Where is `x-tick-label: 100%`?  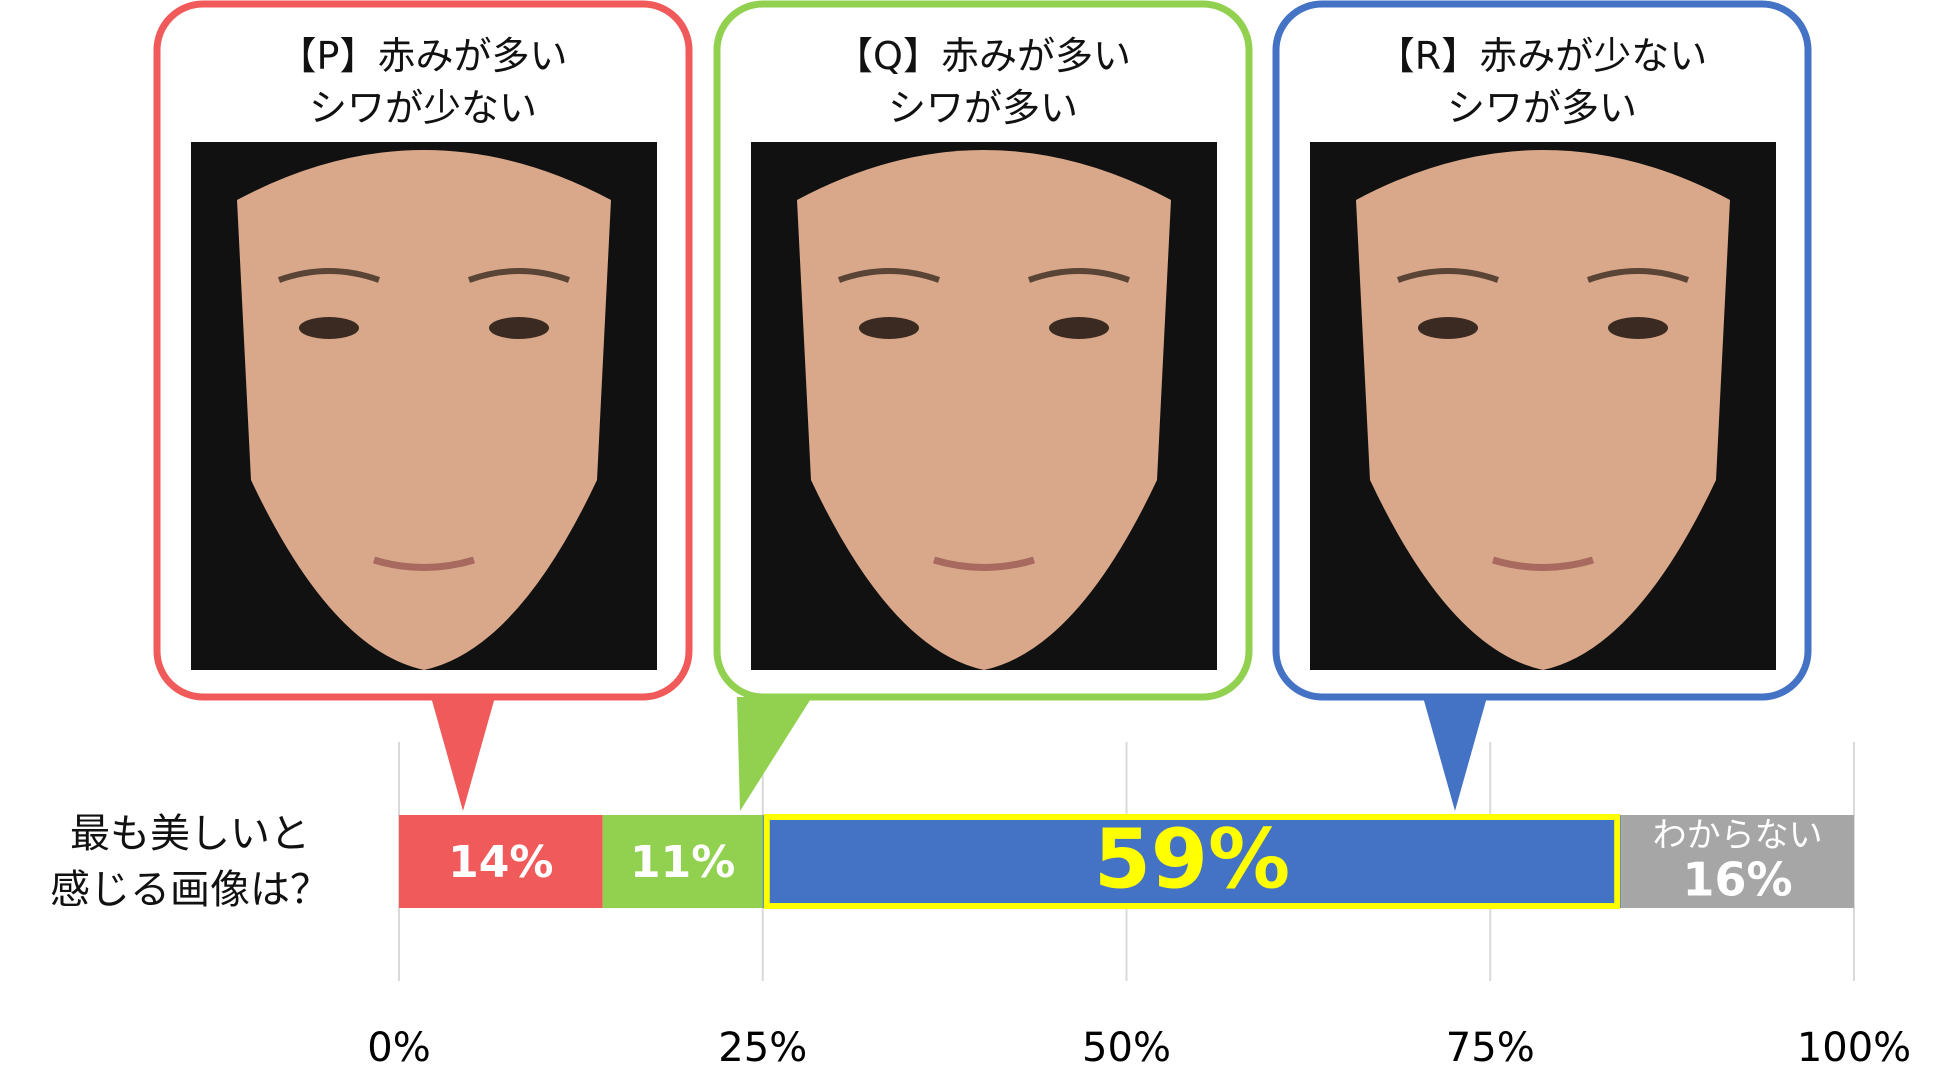 x-tick-label: 100% is located at coordinates (1854, 1048).